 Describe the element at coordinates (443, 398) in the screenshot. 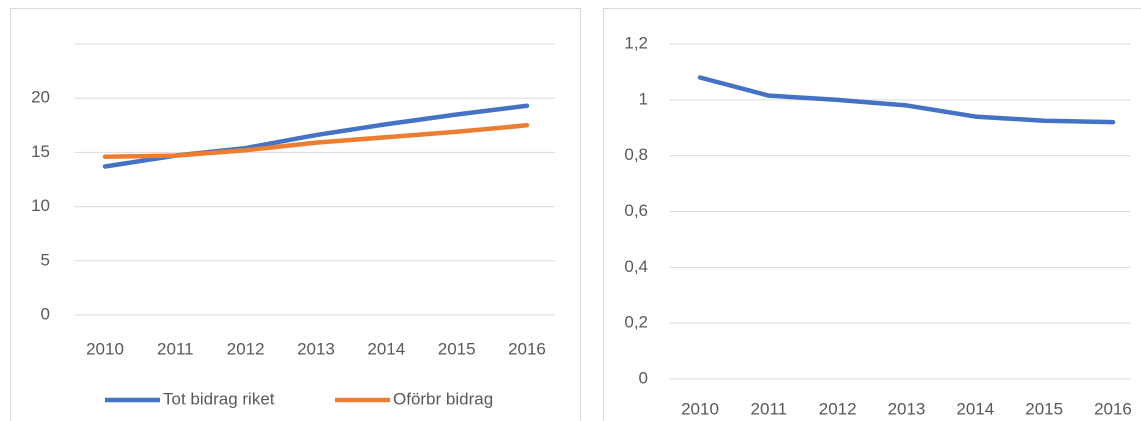

I see `legend-label: Oförbr bidrag` at that location.